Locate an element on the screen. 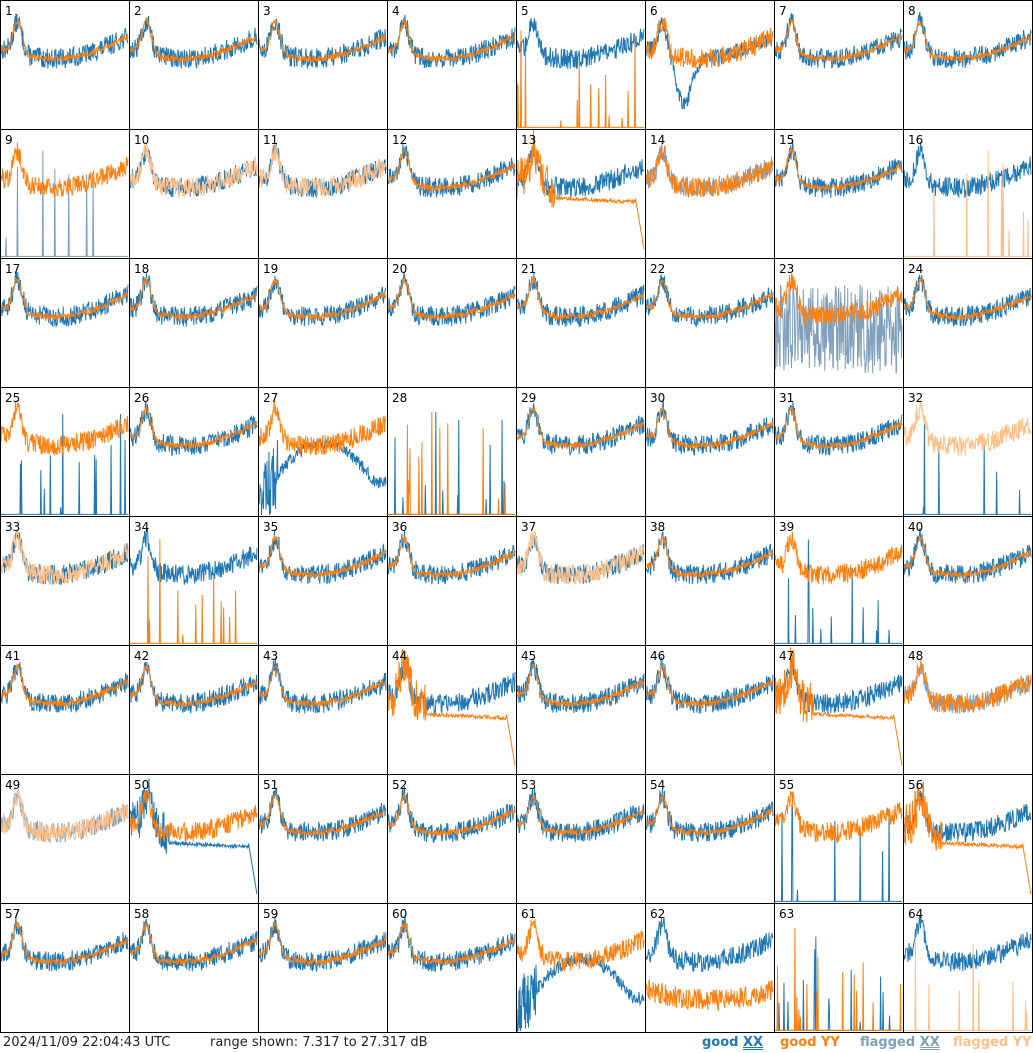  panel-label: 26 is located at coordinates (141, 398).